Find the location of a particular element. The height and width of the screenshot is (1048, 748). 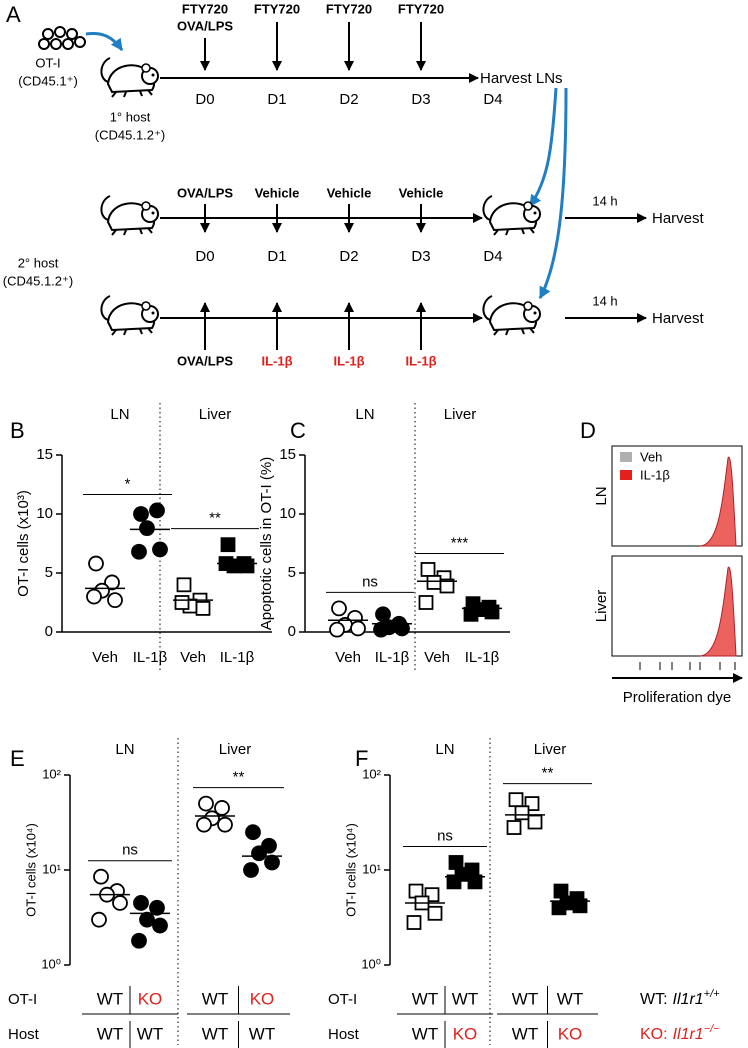

harvest: Harvest LNs is located at coordinates (521, 78).